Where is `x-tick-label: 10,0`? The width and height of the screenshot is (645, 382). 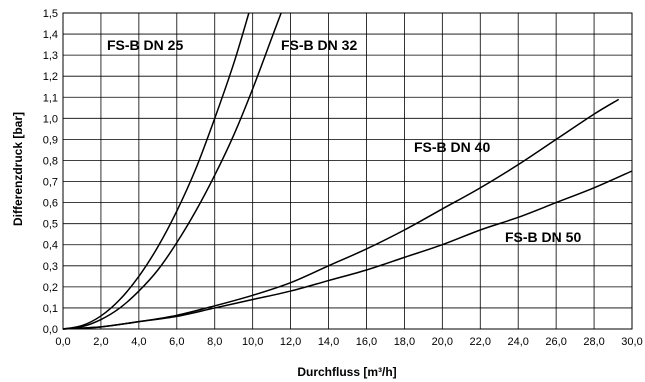 x-tick-label: 10,0 is located at coordinates (252, 342).